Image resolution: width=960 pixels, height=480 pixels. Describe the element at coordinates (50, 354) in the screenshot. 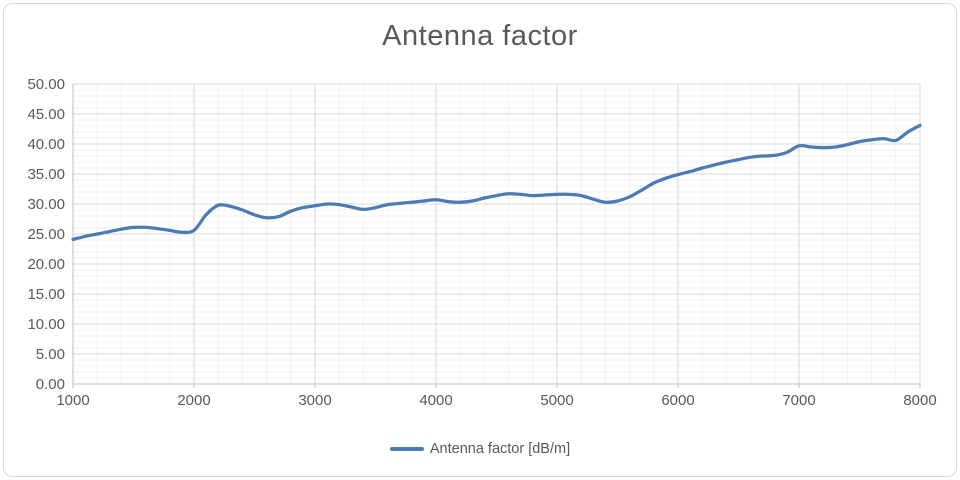

I see `y-tick-label: 5.00` at that location.